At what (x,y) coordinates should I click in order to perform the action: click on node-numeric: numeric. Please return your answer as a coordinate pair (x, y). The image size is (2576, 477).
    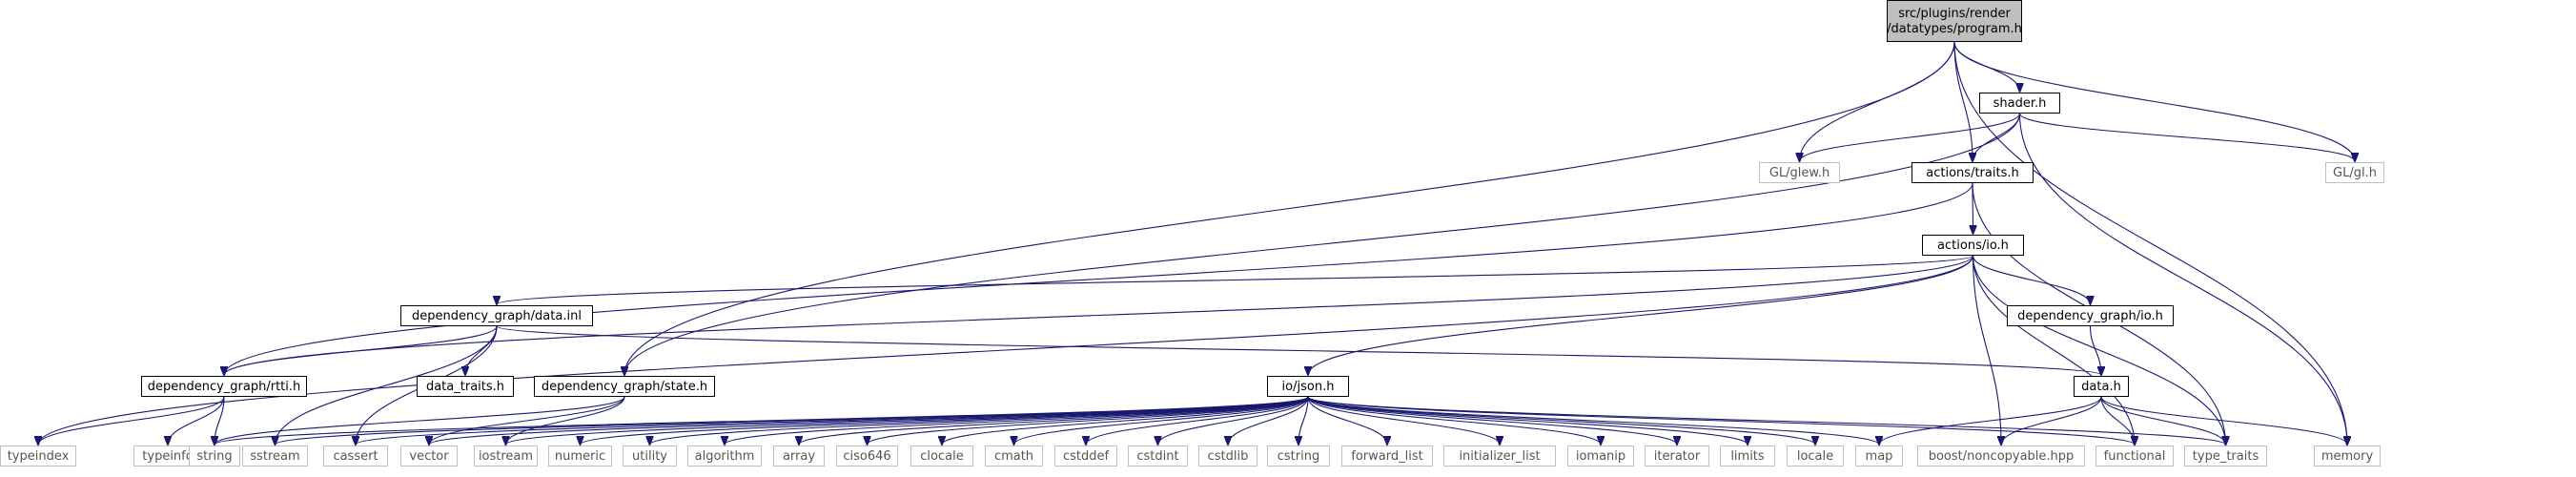
    Looking at the image, I should click on (580, 456).